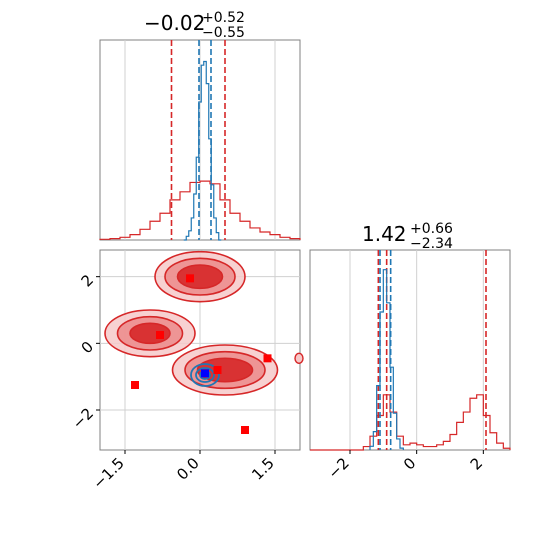 The image size is (550, 550). Describe the element at coordinates (188, 469) in the screenshot. I see `joint-xtick-label: 0.0` at that location.